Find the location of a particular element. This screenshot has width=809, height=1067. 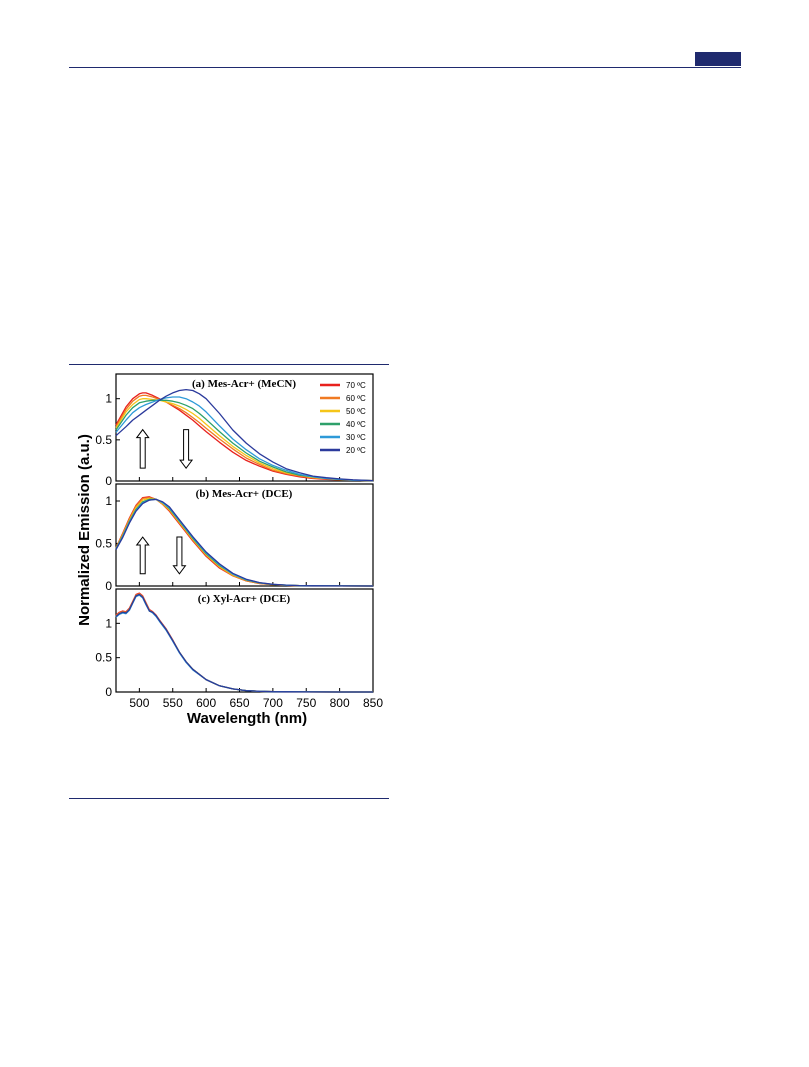

header-rule is located at coordinates (405, 67).